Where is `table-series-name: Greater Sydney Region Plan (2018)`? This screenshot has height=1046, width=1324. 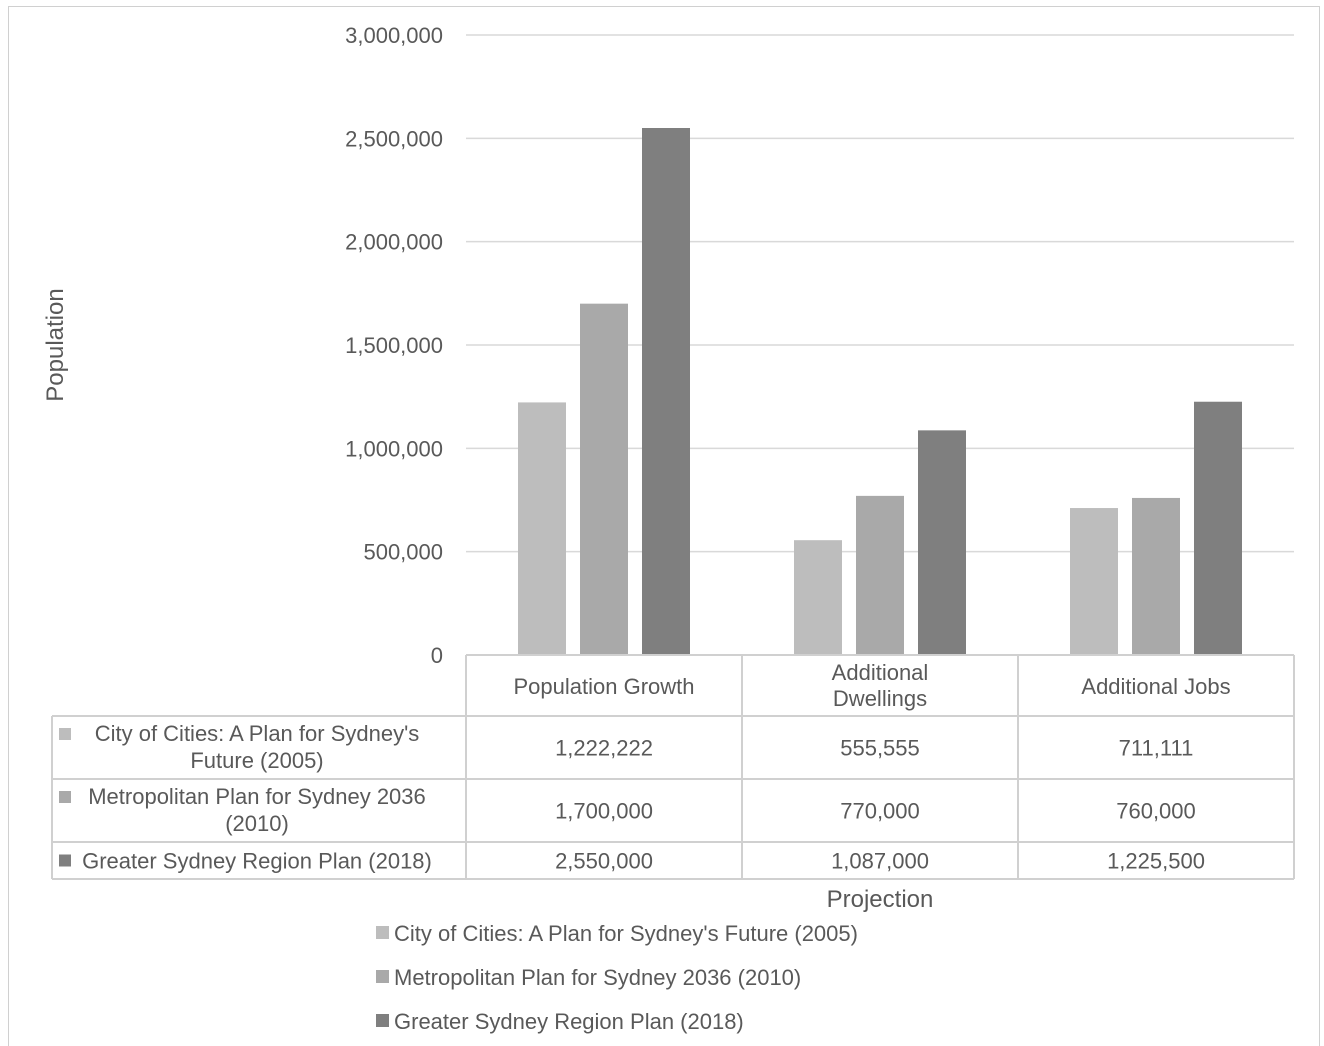
table-series-name: Greater Sydney Region Plan (2018) is located at coordinates (257, 861).